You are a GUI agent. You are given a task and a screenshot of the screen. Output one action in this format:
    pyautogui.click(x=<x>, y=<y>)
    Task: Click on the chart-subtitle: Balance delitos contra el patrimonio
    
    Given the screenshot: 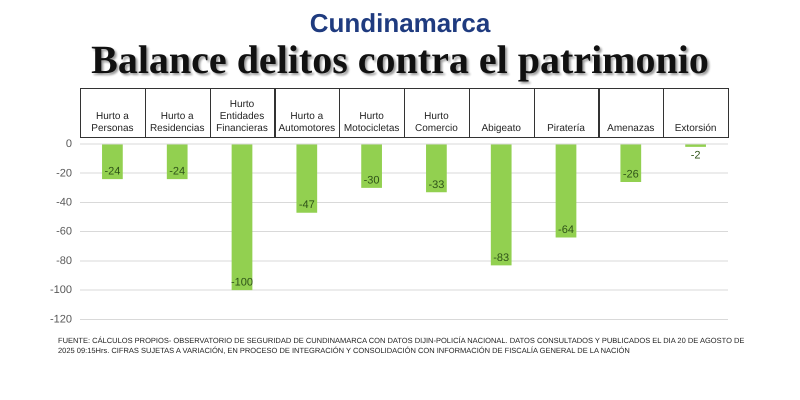 What is the action you would take?
    pyautogui.click(x=400, y=60)
    